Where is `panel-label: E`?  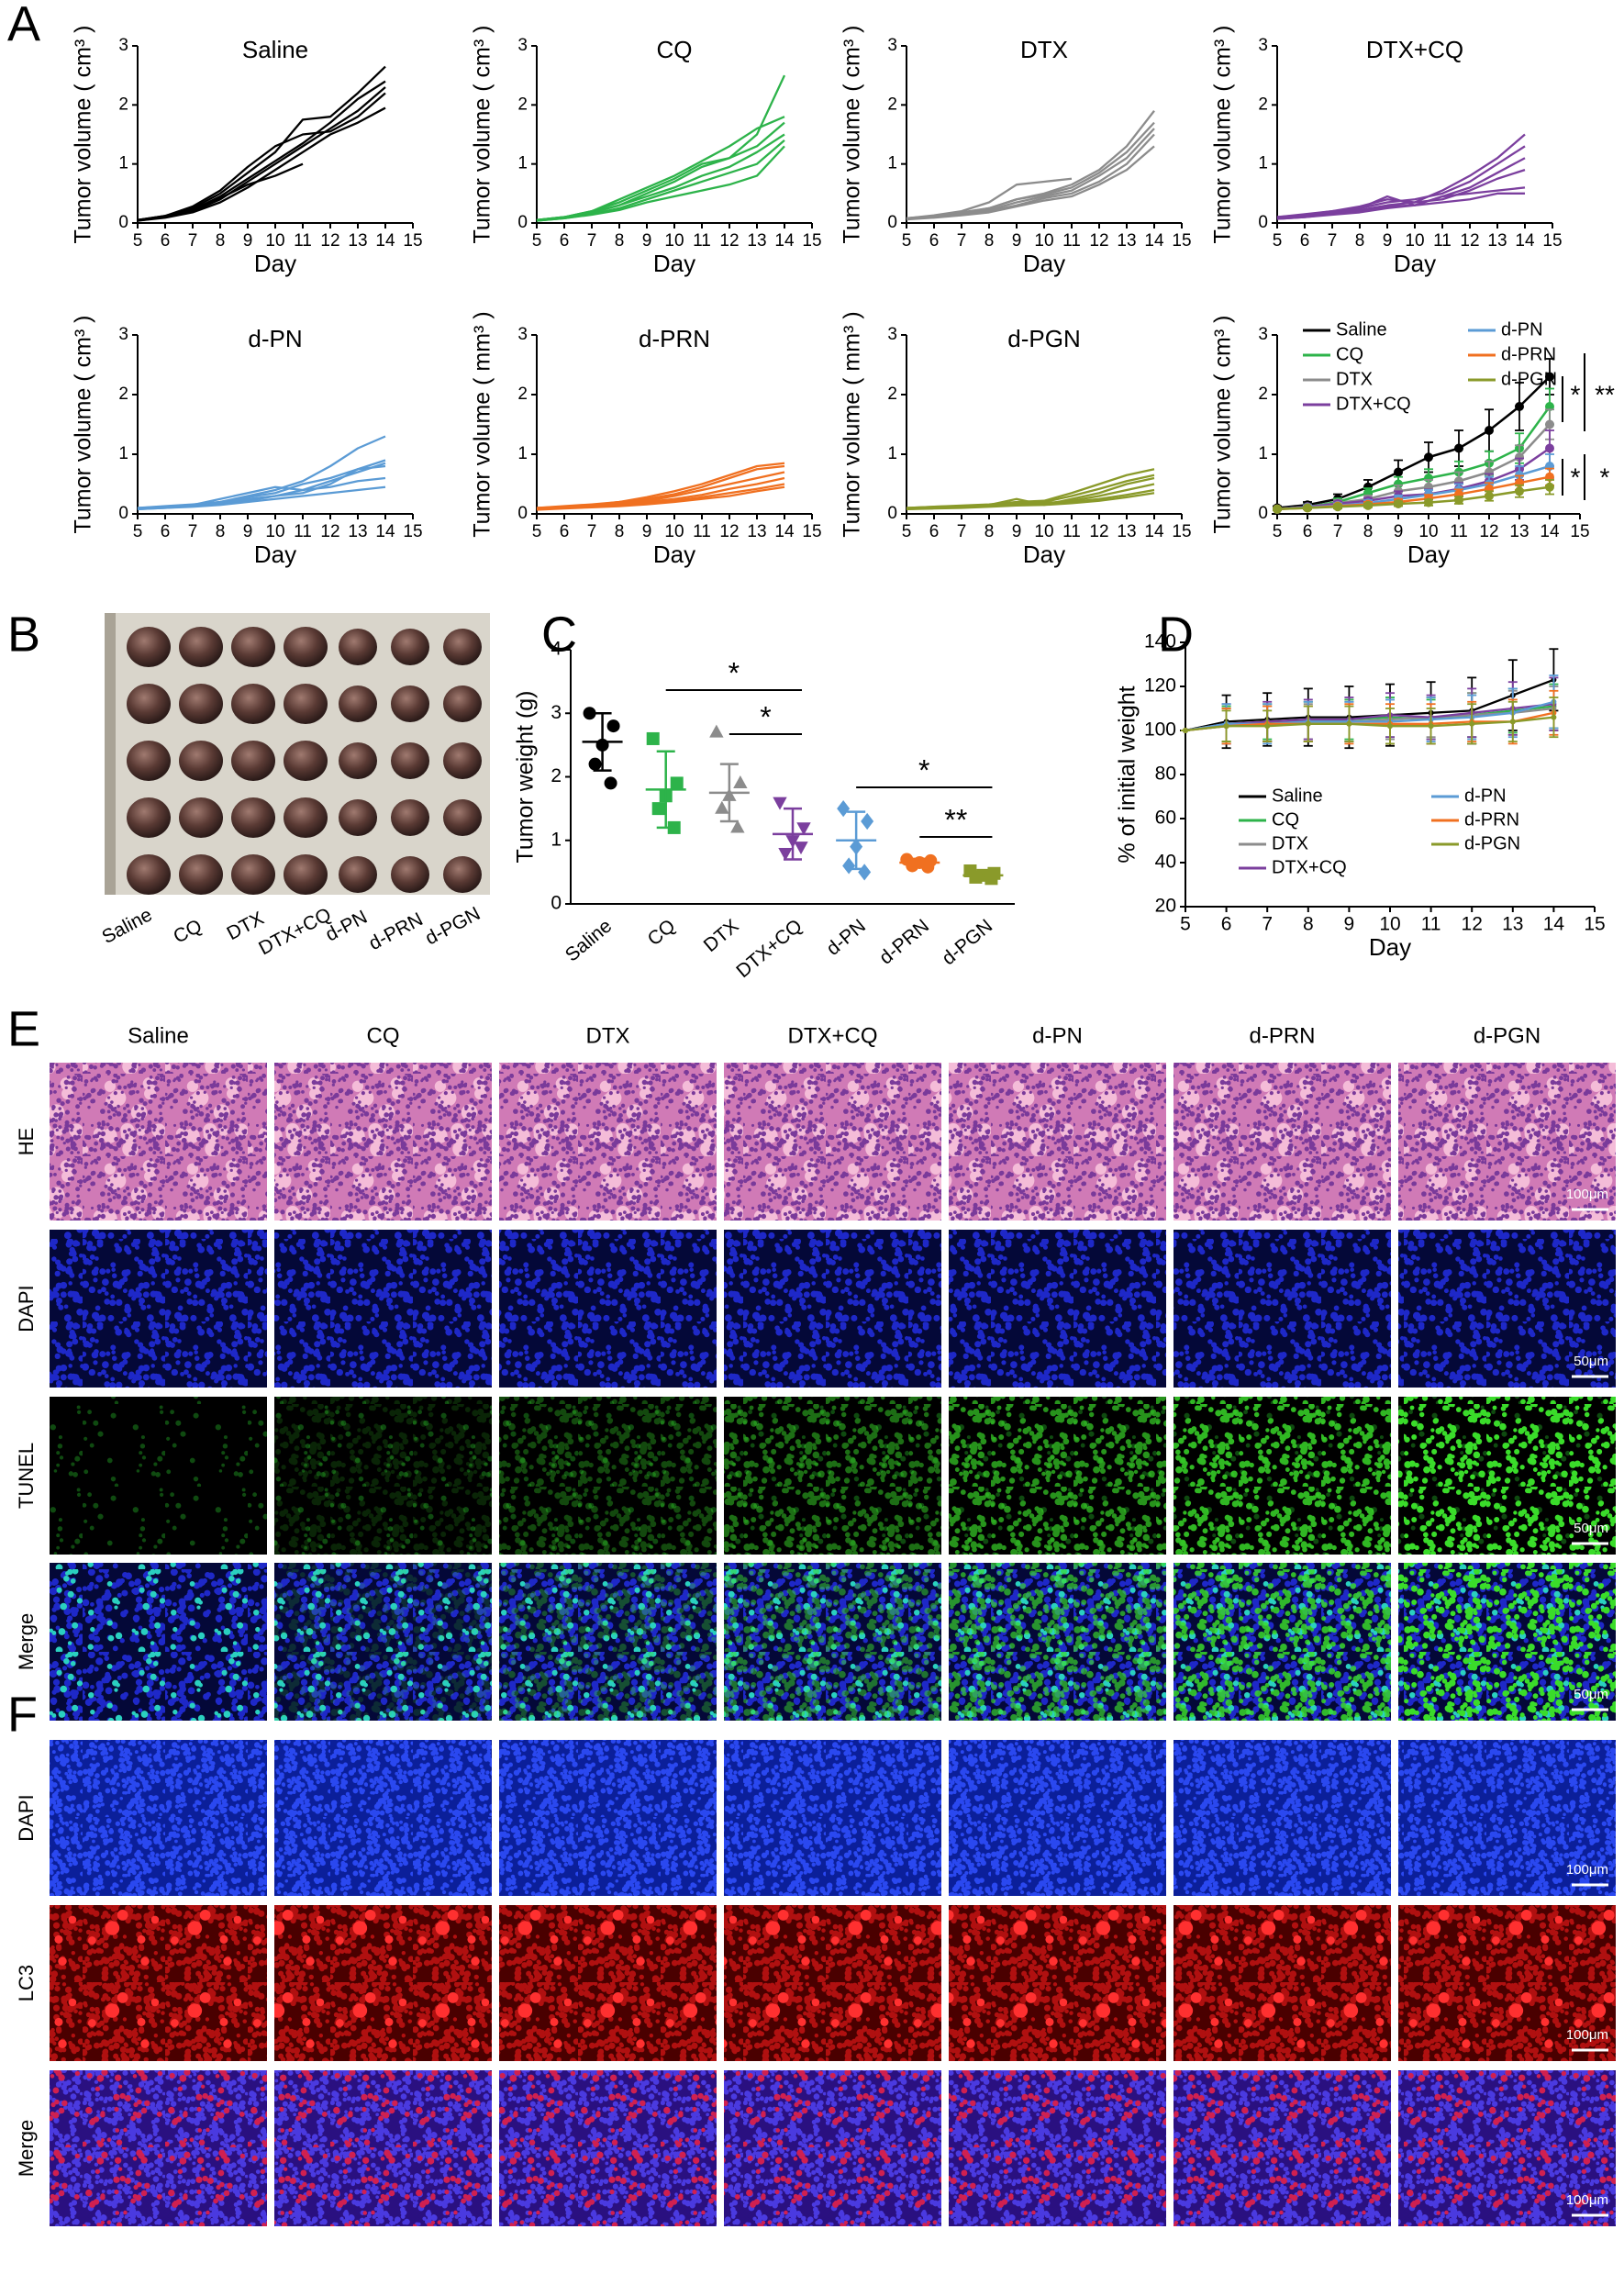
panel-label: E is located at coordinates (23, 1028).